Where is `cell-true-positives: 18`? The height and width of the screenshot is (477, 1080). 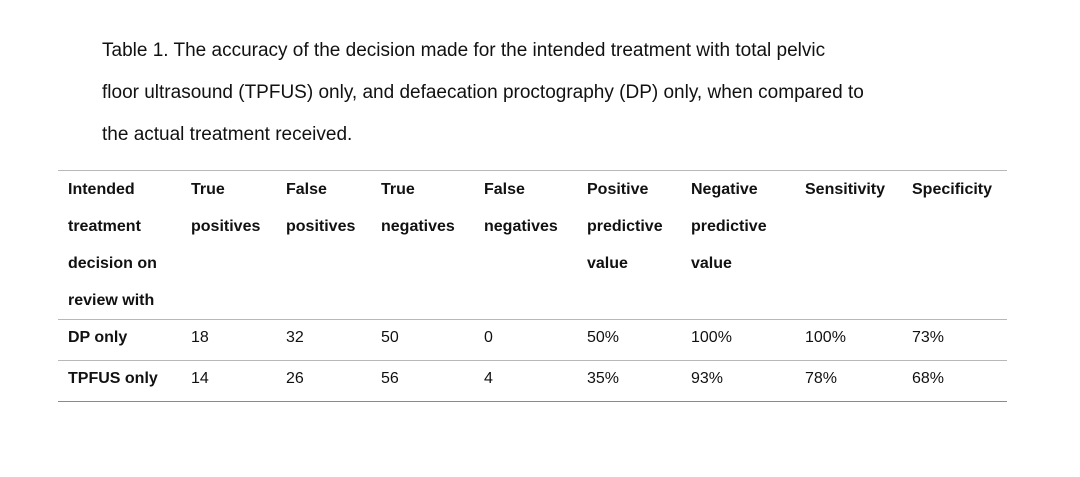
cell-true-positives: 18 is located at coordinates (200, 337).